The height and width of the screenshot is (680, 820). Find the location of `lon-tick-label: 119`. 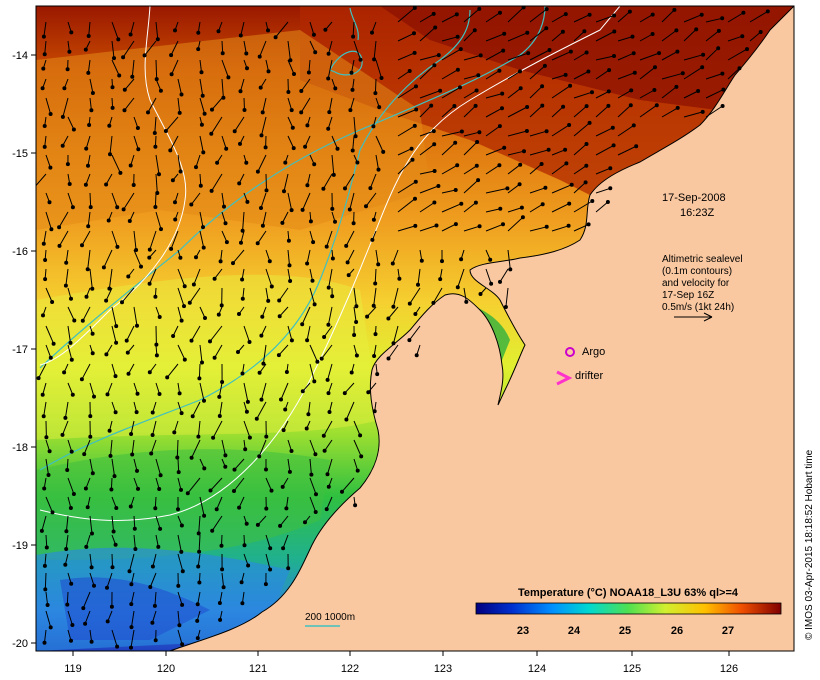

lon-tick-label: 119 is located at coordinates (73, 669).